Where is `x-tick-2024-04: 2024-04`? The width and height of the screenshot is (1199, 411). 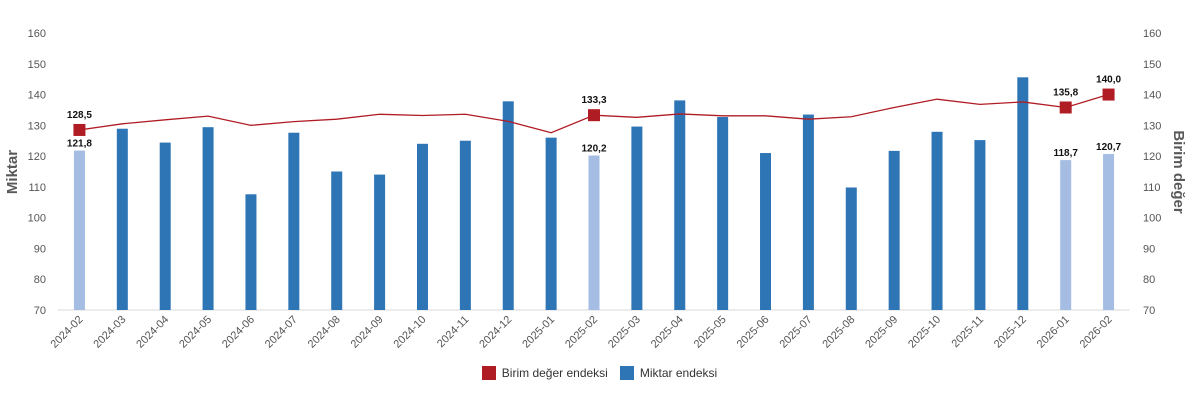 x-tick-2024-04: 2024-04 is located at coordinates (152, 332).